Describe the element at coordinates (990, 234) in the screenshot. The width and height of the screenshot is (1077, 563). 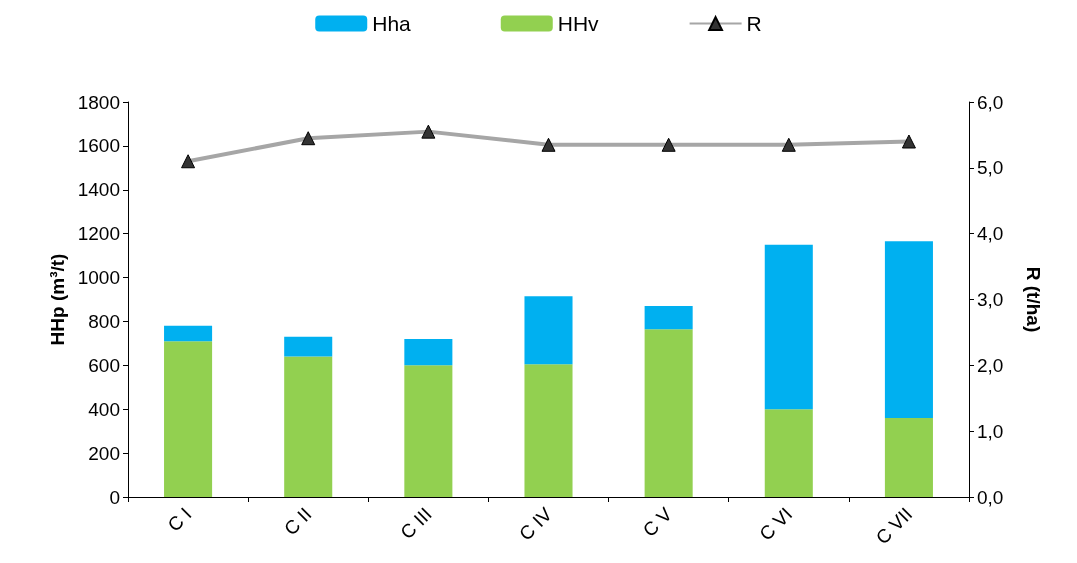
I see `y2-tick-label: 4,0` at that location.